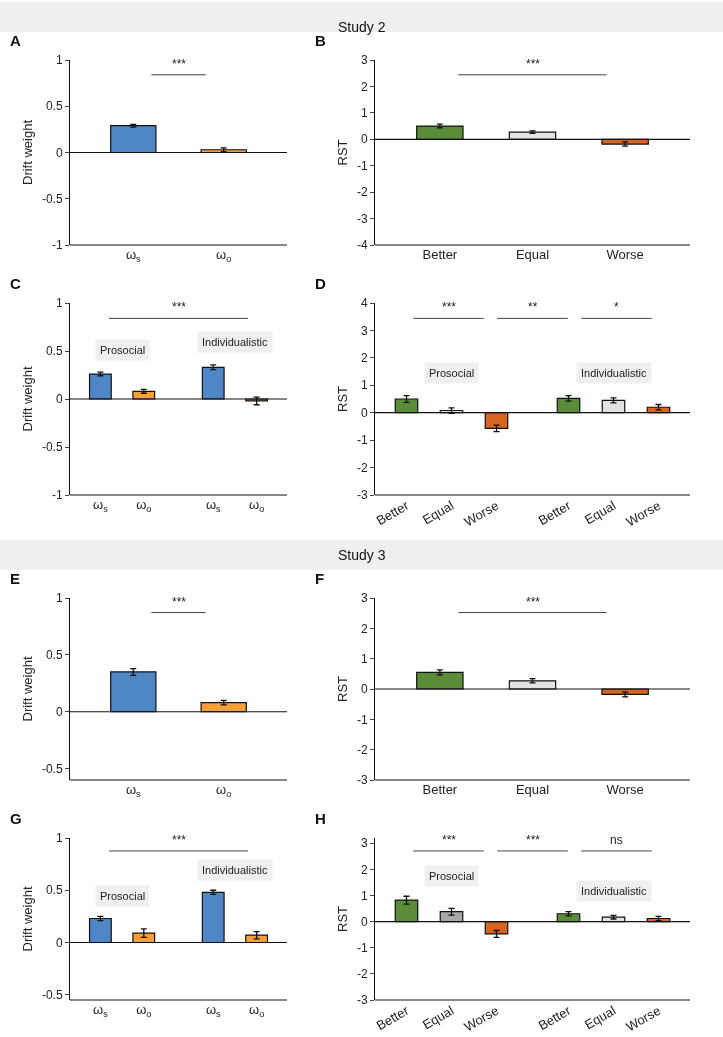  What do you see at coordinates (362, 245) in the screenshot?
I see `y-tick-label: -4` at bounding box center [362, 245].